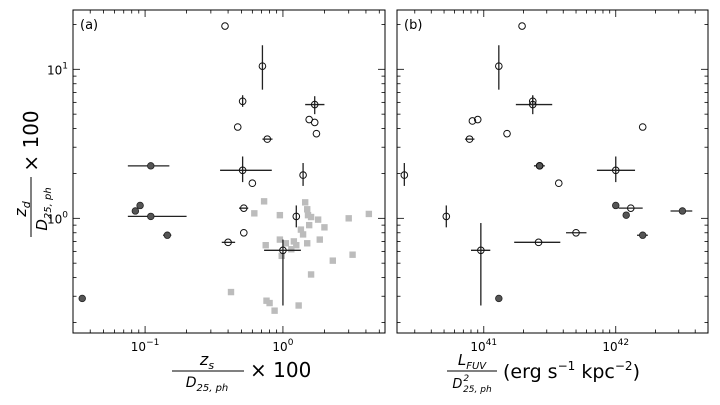 The height and width of the screenshot is (405, 720). Describe the element at coordinates (483, 346) in the screenshot. I see `x-tick-label-b-0: 1041` at that location.